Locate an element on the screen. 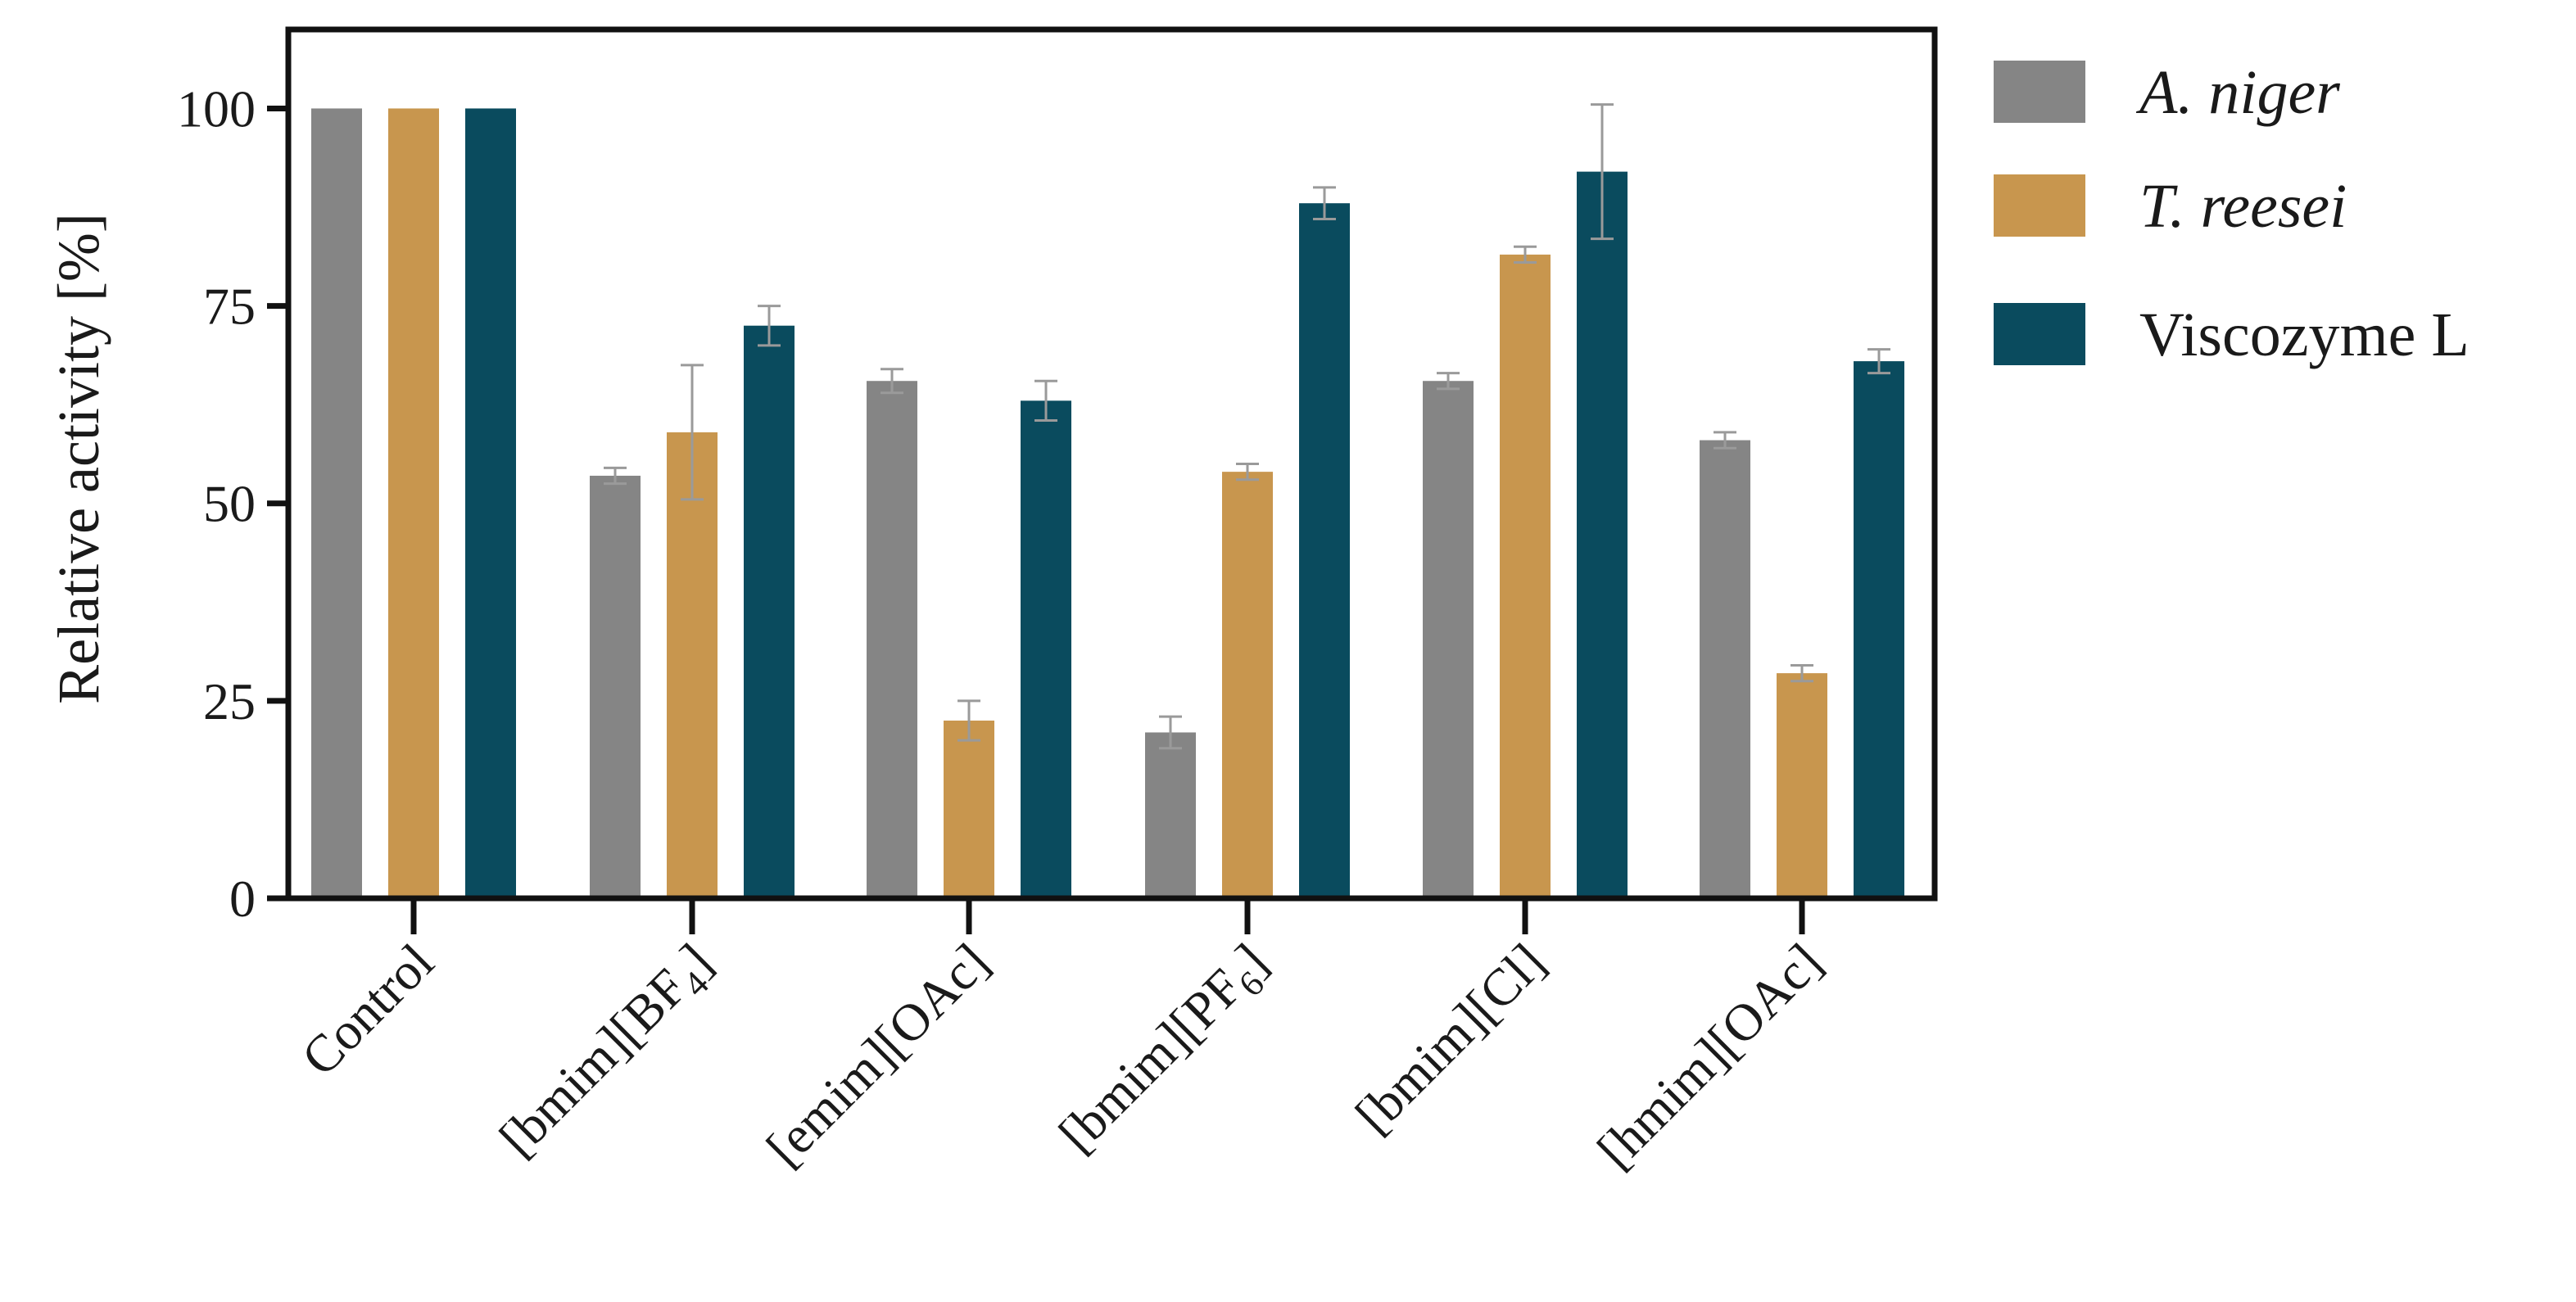 This screenshot has height=1302, width=2576. legend-label-0: A. niger is located at coordinates (2237, 92).